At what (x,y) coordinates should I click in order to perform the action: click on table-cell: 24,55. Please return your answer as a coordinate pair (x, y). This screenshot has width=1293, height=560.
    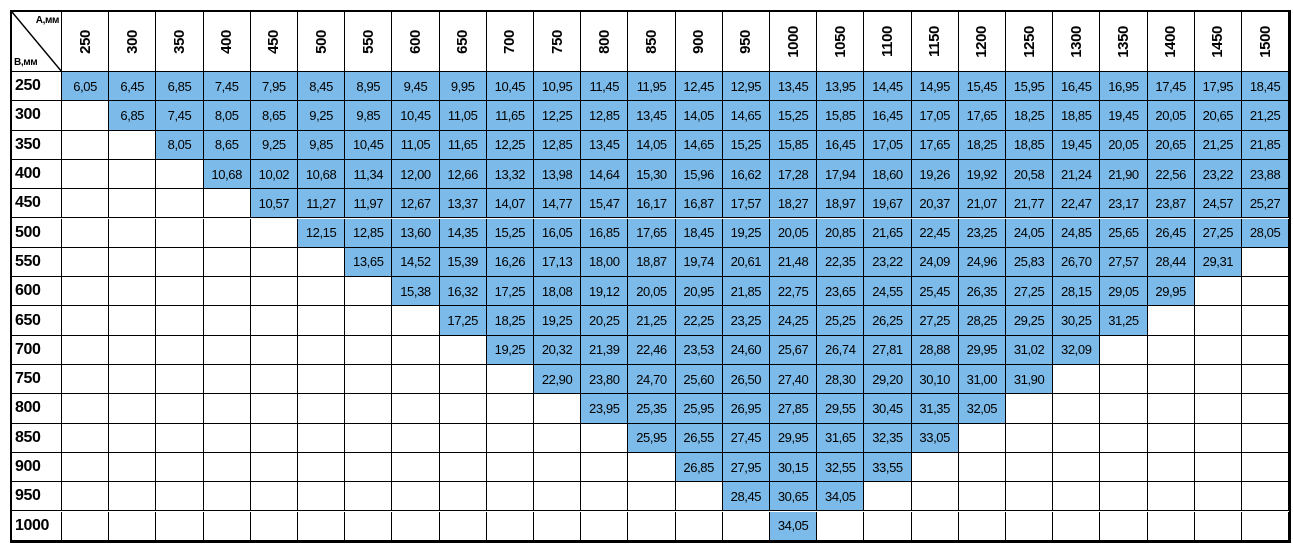
    Looking at the image, I should click on (888, 292).